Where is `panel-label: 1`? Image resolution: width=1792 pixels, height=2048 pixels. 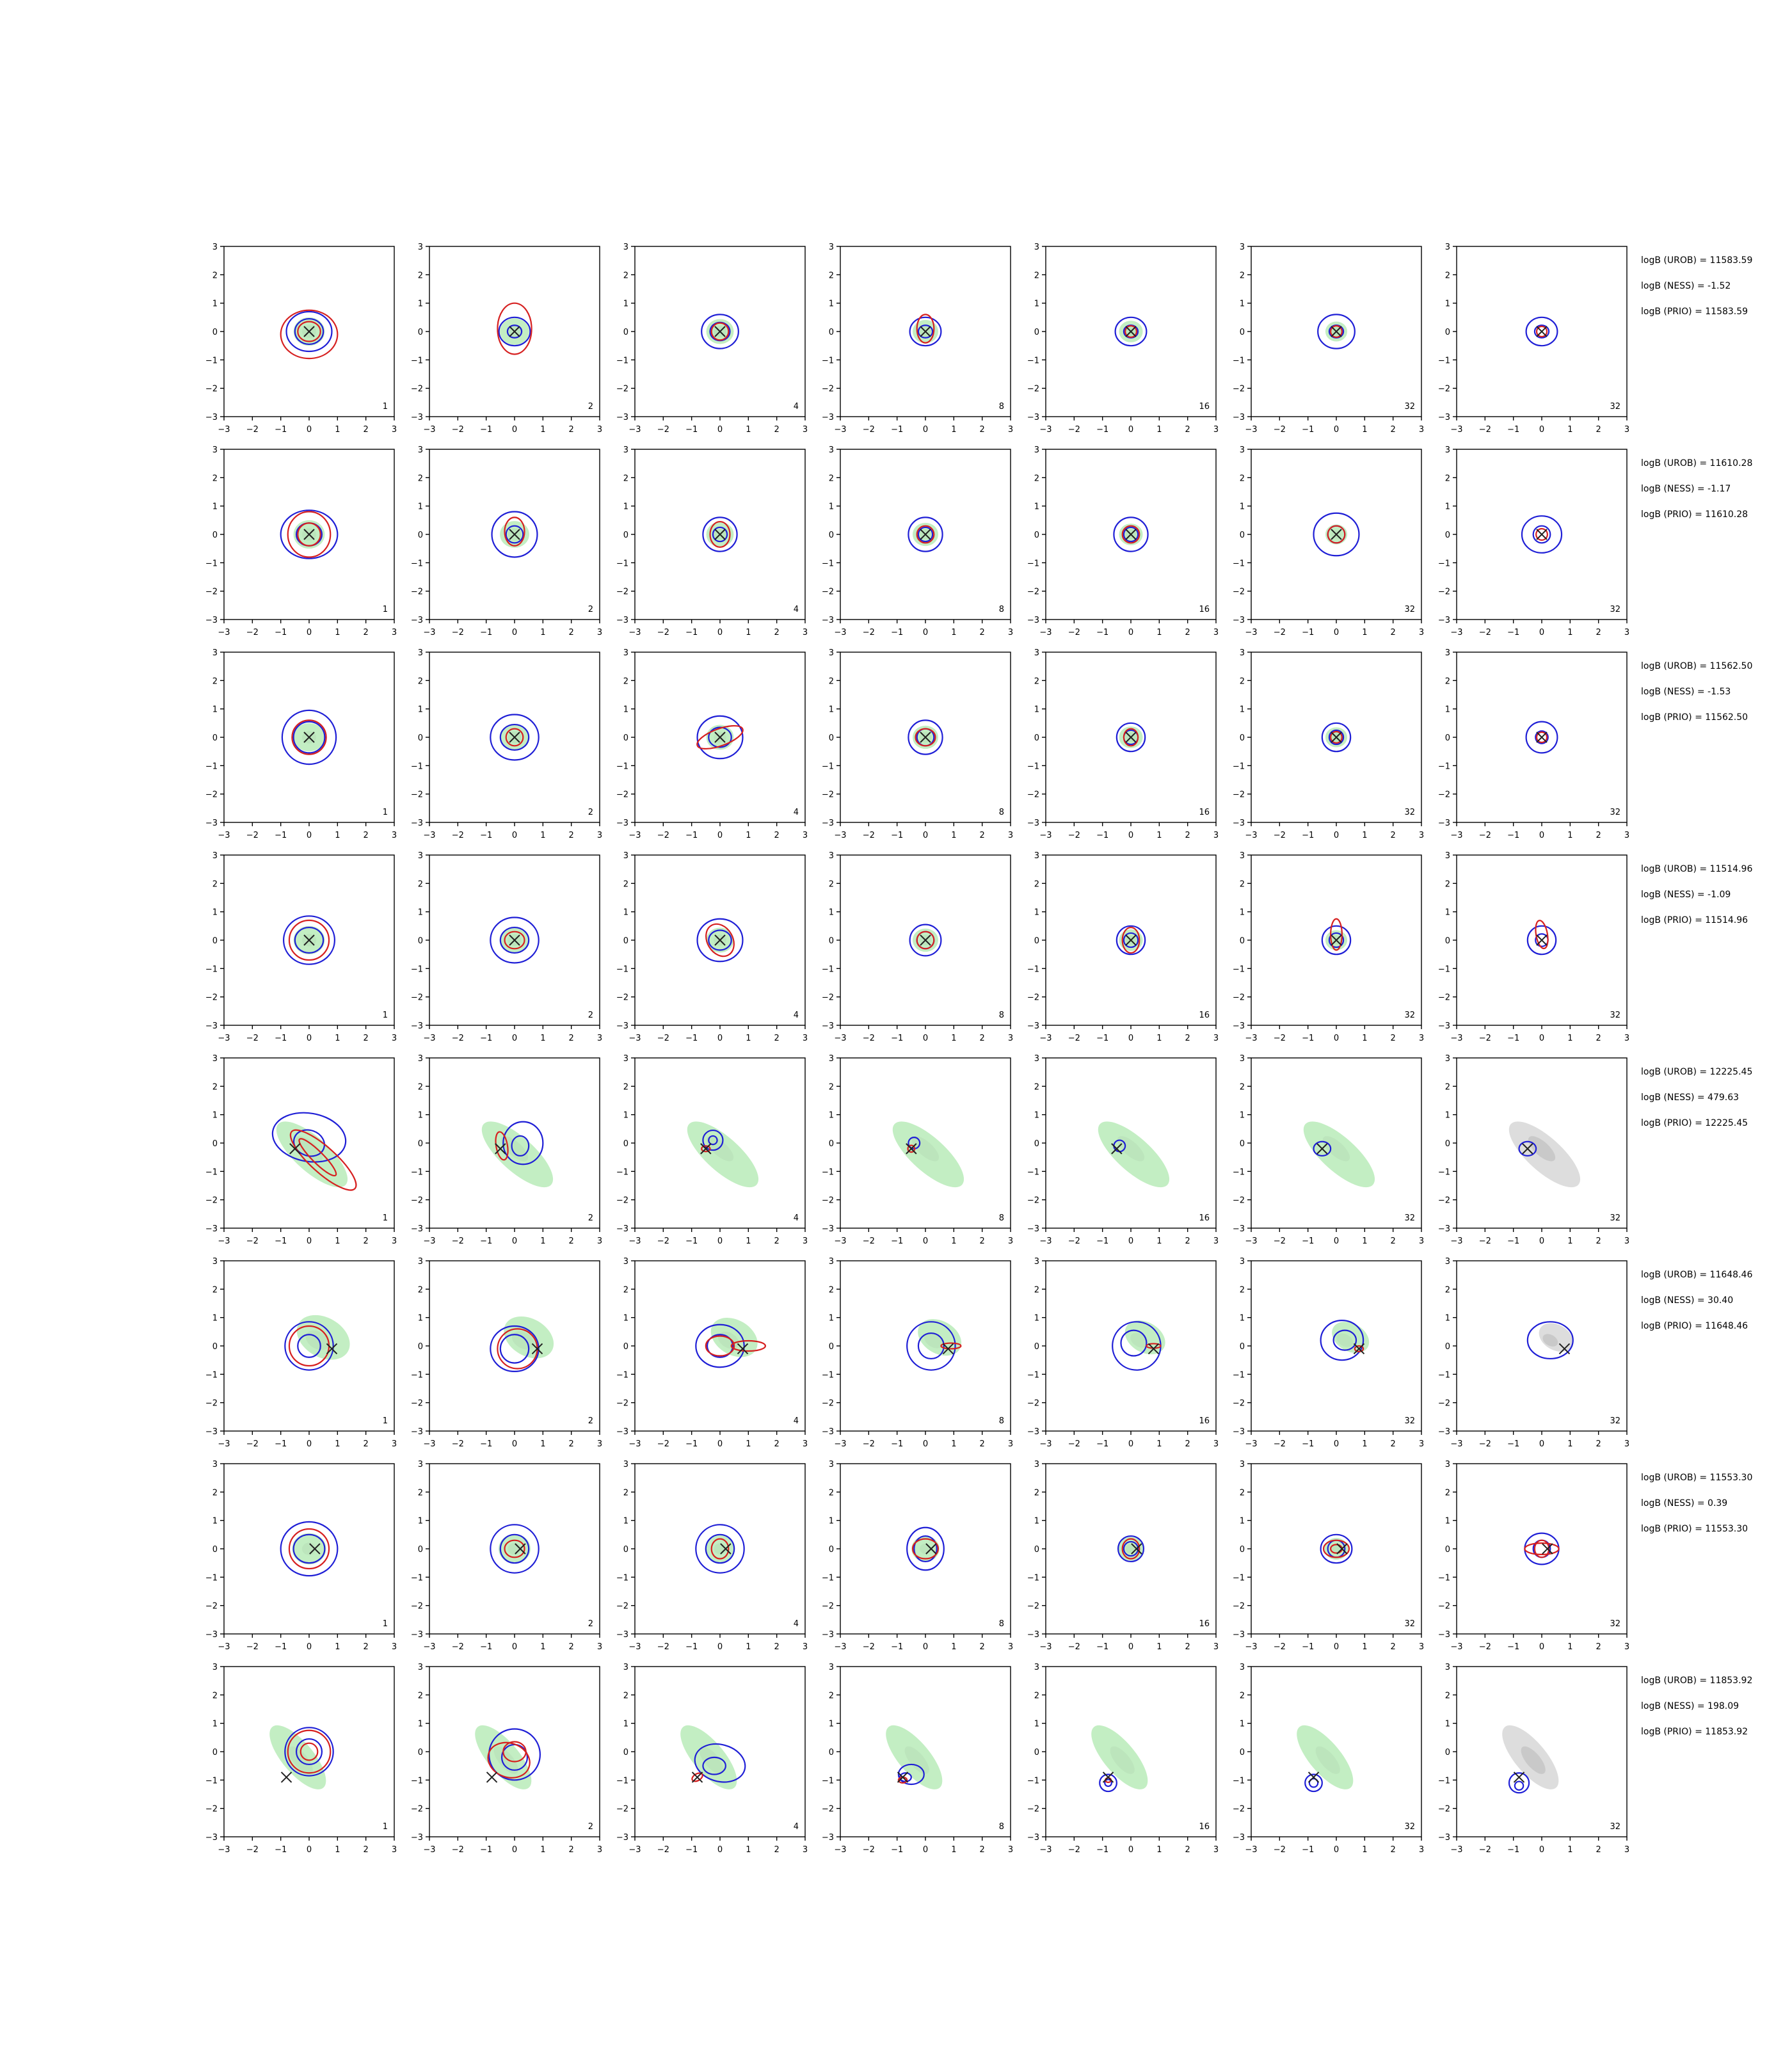 panel-label: 1 is located at coordinates (385, 1015).